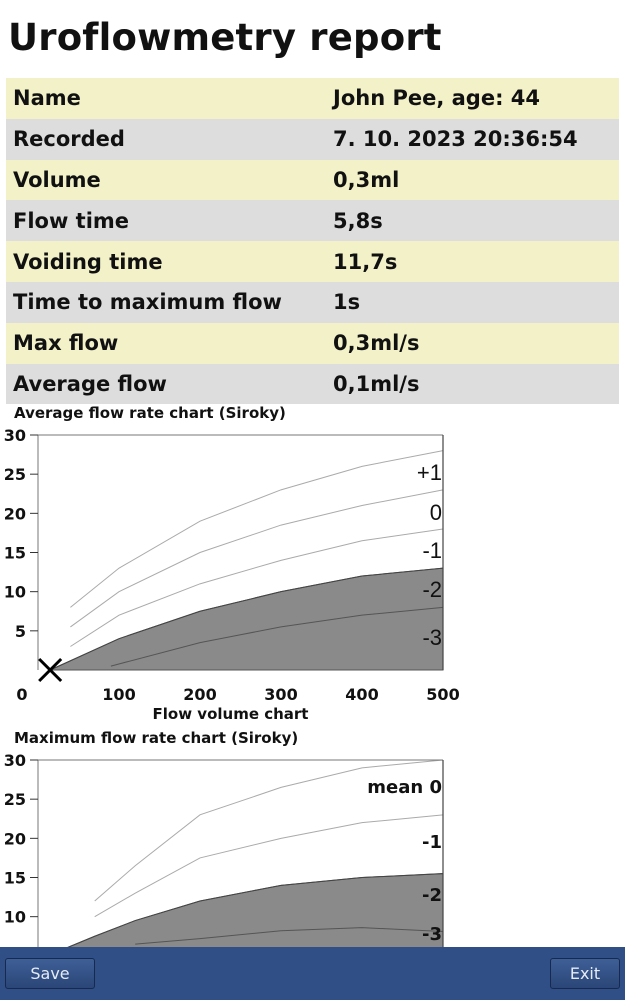 This screenshot has height=1000, width=625. Describe the element at coordinates (429, 472) in the screenshot. I see `curve-label: +1` at that location.